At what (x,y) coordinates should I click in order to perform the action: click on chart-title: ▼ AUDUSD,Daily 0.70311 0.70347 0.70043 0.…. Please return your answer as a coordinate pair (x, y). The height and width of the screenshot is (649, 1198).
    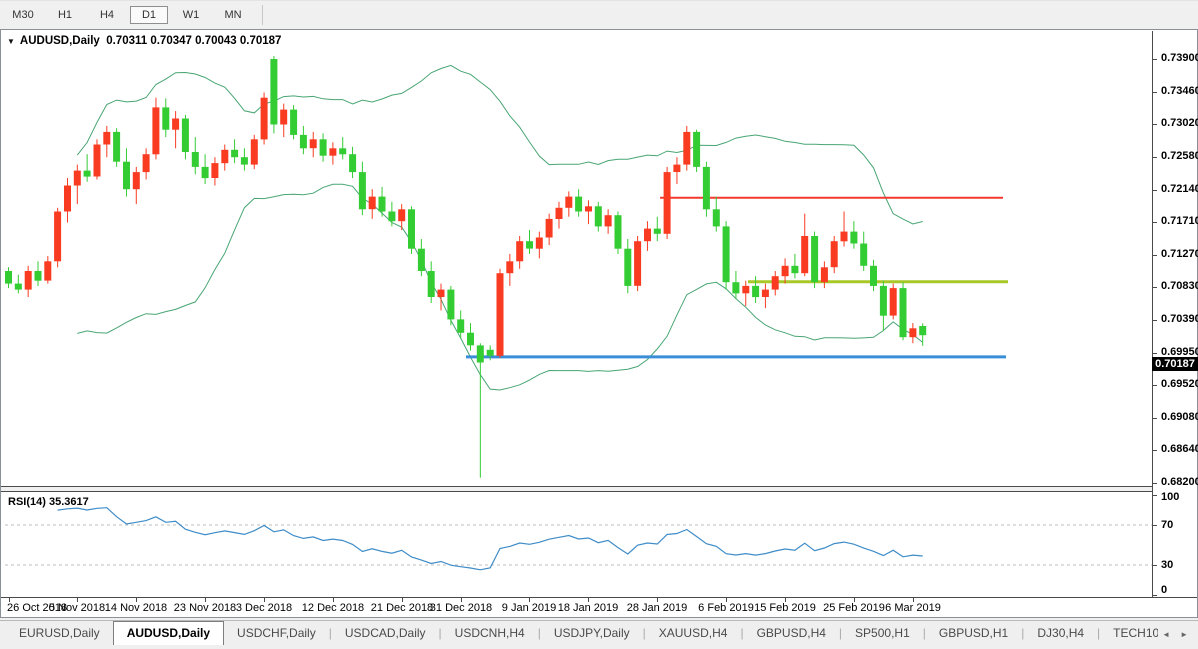
    Looking at the image, I should click on (144, 41).